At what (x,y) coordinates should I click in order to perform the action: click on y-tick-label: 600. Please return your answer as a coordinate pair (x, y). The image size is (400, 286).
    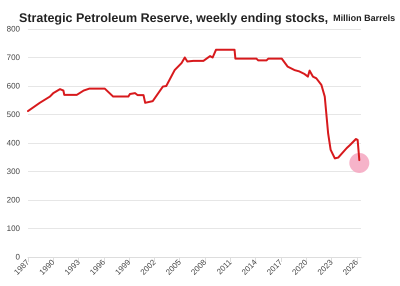
    Looking at the image, I should click on (13, 86).